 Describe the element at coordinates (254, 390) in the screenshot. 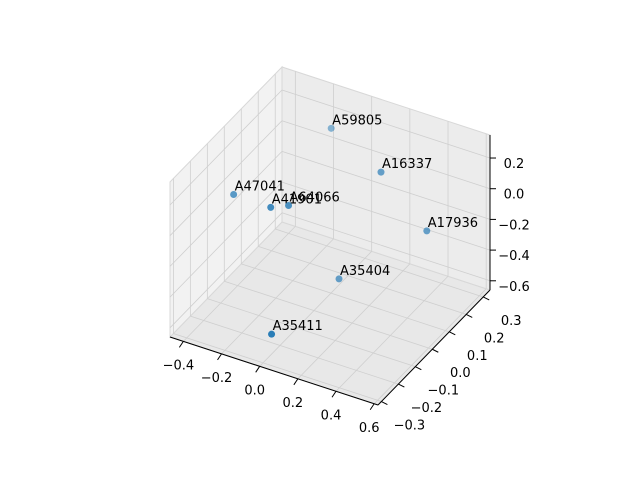

I see `x-tick-label: 0.0` at that location.